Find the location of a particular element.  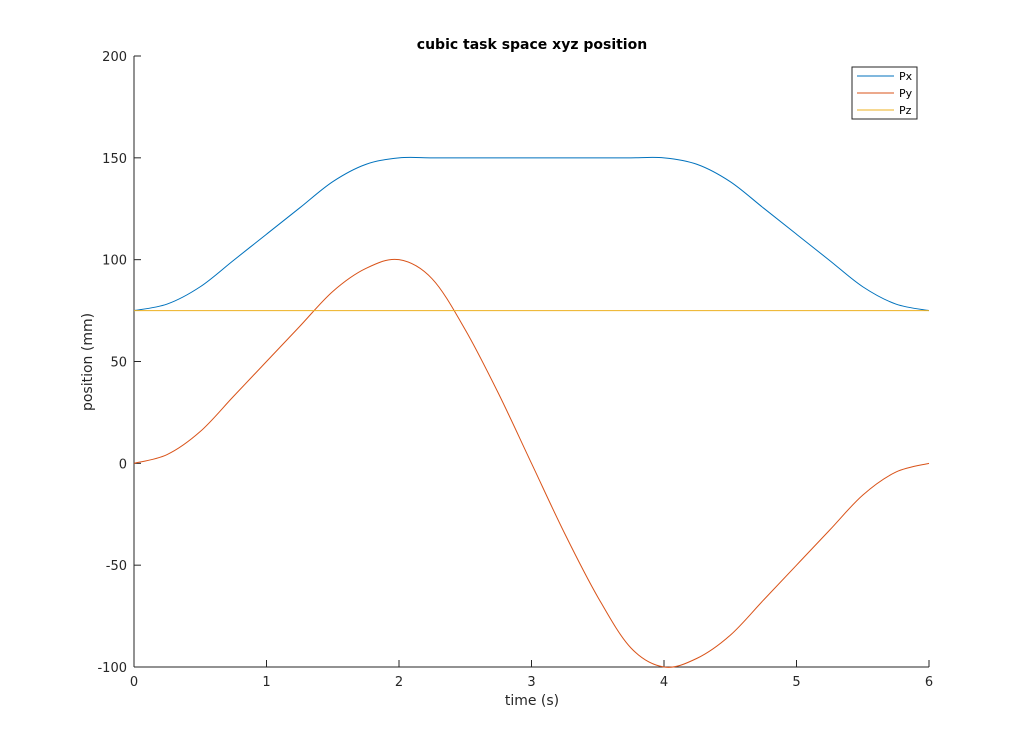

y-tick-label: 100 is located at coordinates (114, 261).